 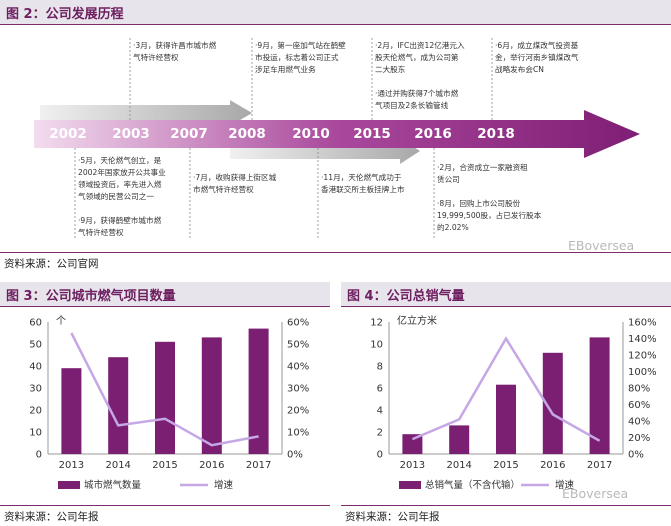 What do you see at coordinates (224, 485) in the screenshot?
I see `fig3-legend-line-label: 增速` at bounding box center [224, 485].